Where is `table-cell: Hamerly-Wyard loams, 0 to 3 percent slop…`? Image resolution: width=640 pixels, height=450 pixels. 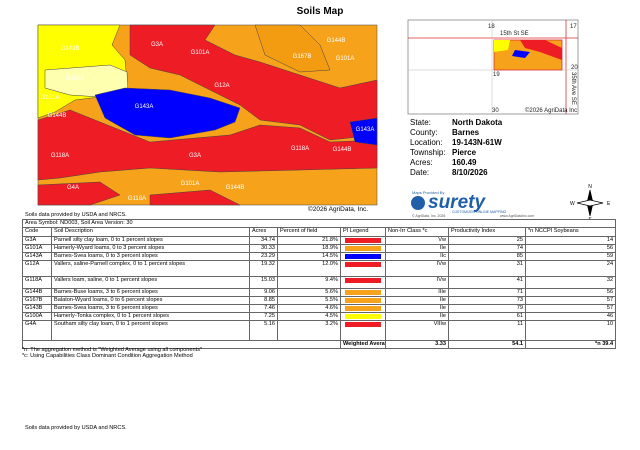 table-cell: Hamerly-Wyard loams, 0 to 3 percent slop… is located at coordinates (150, 248).